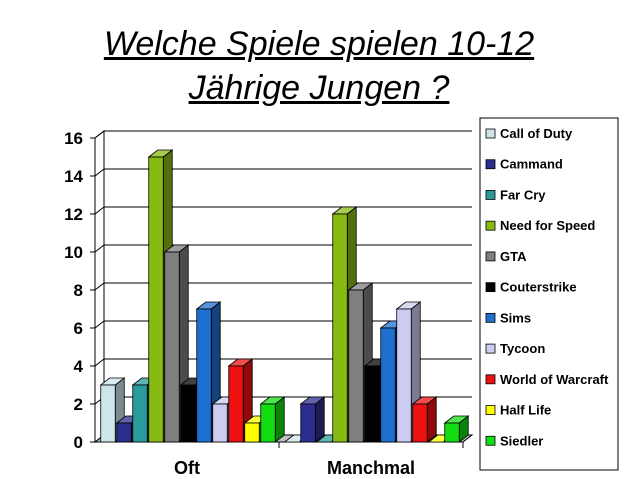 The image size is (638, 479). Describe the element at coordinates (515, 317) in the screenshot. I see `legend-label: Sims` at that location.